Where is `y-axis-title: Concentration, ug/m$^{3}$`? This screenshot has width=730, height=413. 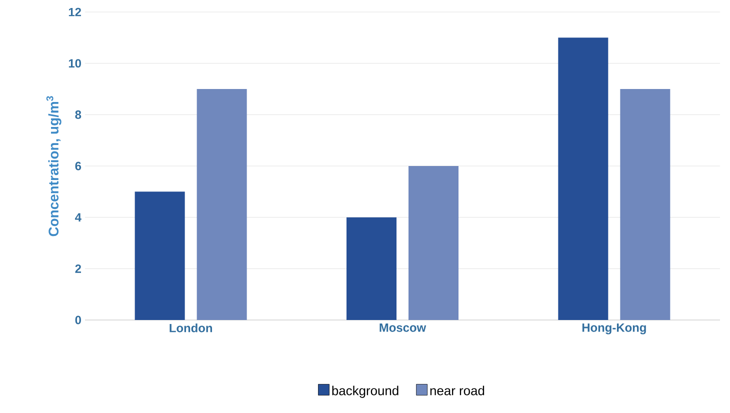
y-axis-title: Concentration, ug/m$^{3}$ is located at coordinates (54, 166).